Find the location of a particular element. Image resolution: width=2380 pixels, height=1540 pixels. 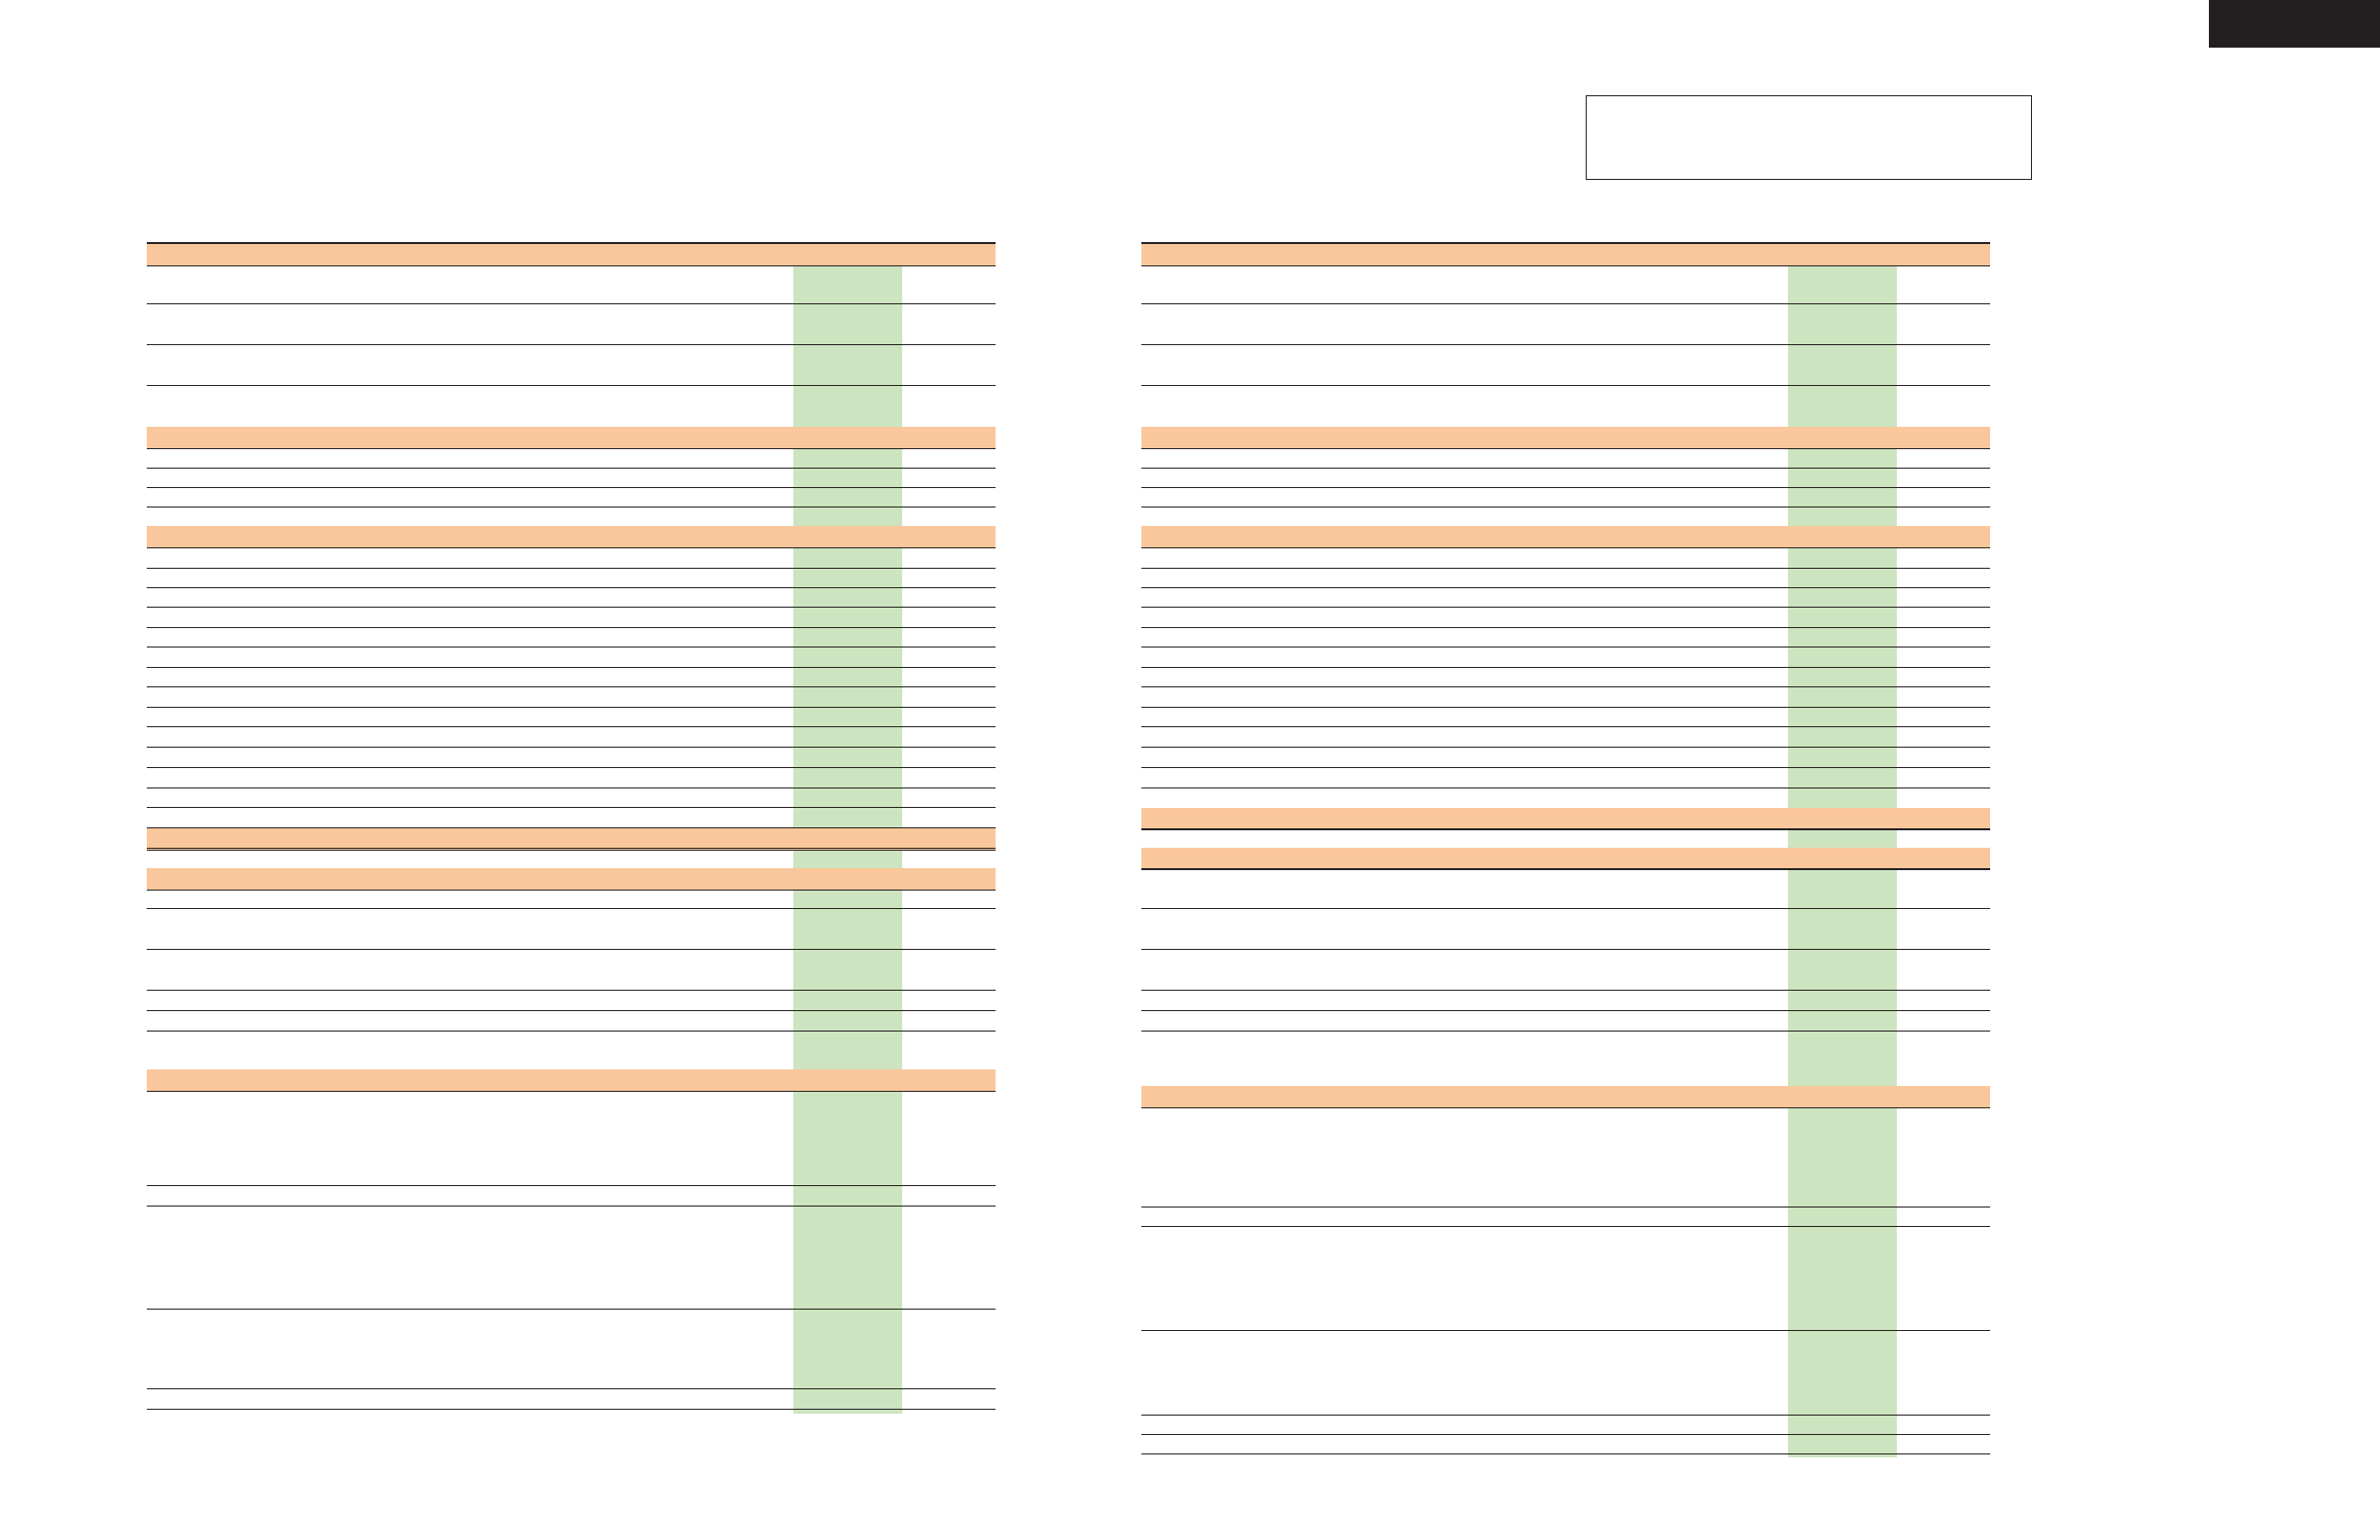

notice-box is located at coordinates (1809, 137).